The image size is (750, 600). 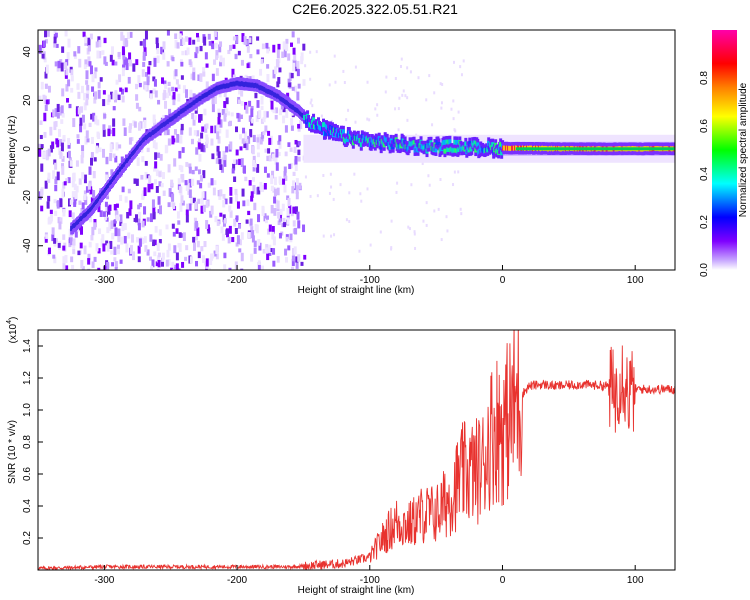 What do you see at coordinates (237, 580) in the screenshot?
I see `snr-x-tick-label: -200` at bounding box center [237, 580].